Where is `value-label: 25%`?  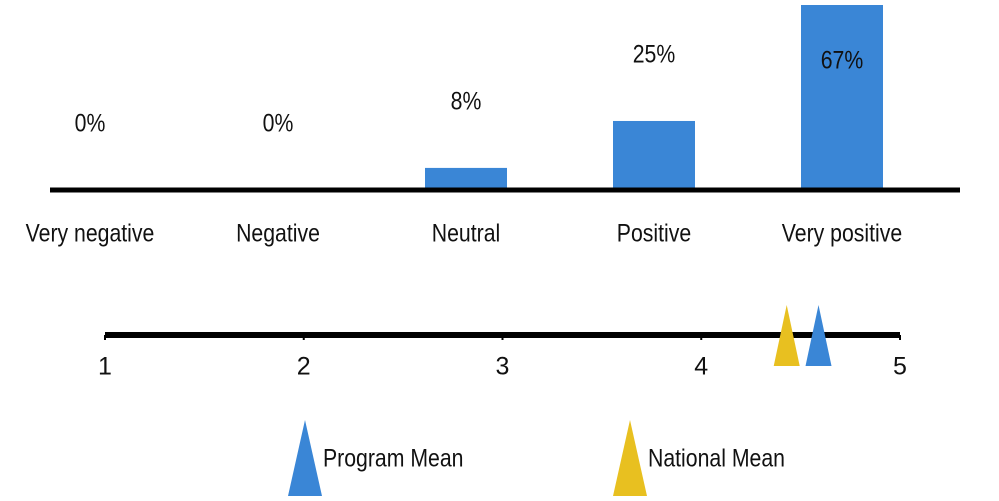
value-label: 25% is located at coordinates (654, 54).